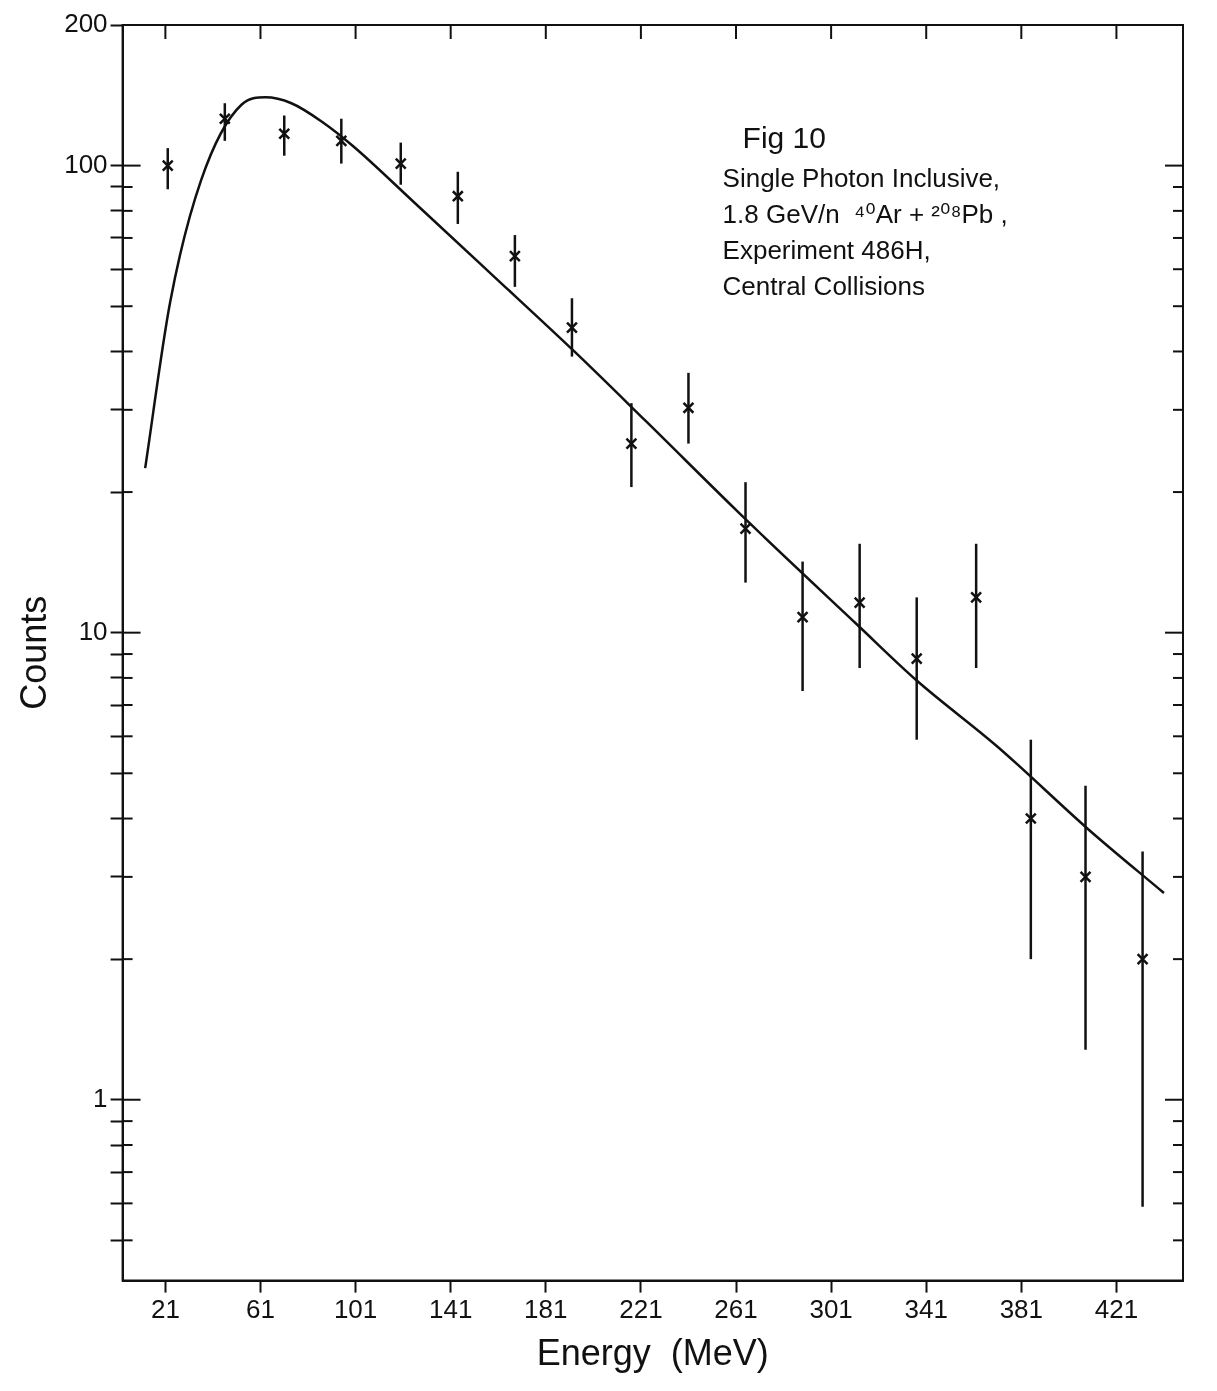 This screenshot has height=1391, width=1217. What do you see at coordinates (451, 1309) in the screenshot?
I see `x-tick-label: 141` at bounding box center [451, 1309].